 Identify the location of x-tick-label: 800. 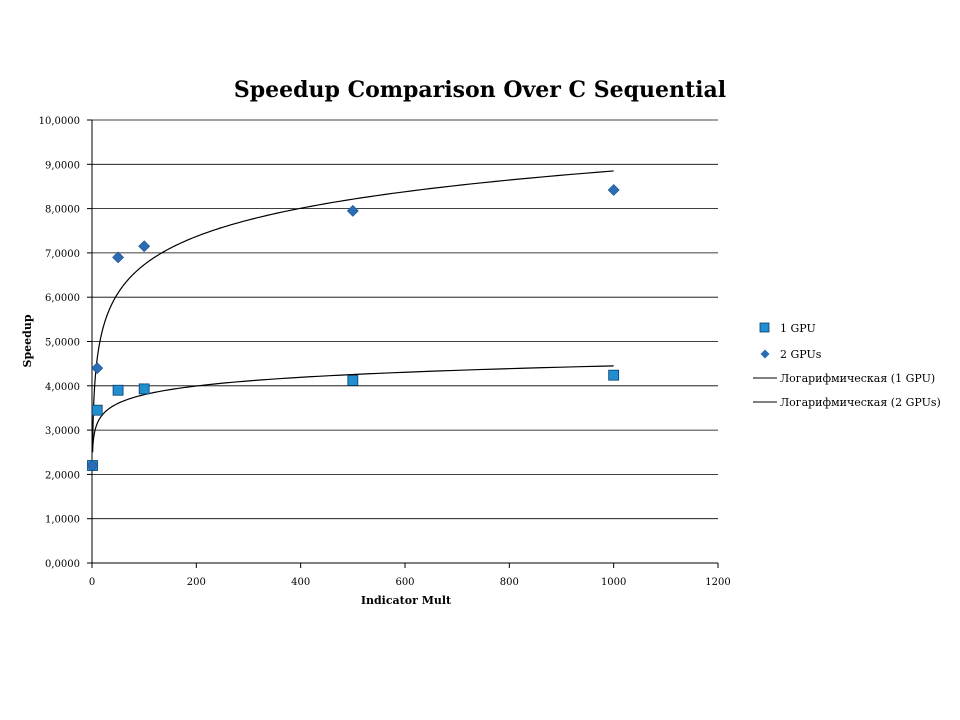
(509, 582).